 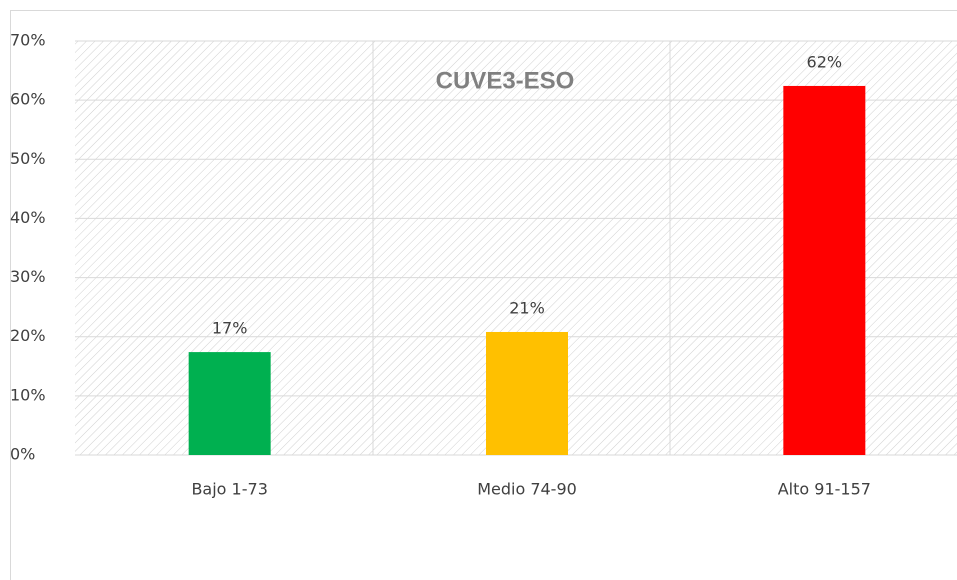 What do you see at coordinates (28, 394) in the screenshot?
I see `y-tick-label: 10%` at bounding box center [28, 394].